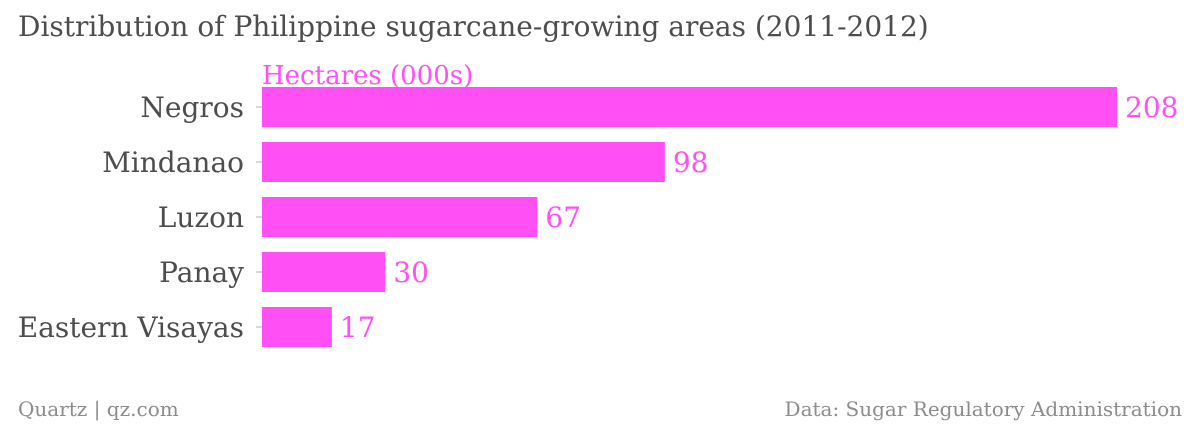 The width and height of the screenshot is (1200, 428). What do you see at coordinates (367, 76) in the screenshot?
I see `series-label: Hectares (000s)` at bounding box center [367, 76].